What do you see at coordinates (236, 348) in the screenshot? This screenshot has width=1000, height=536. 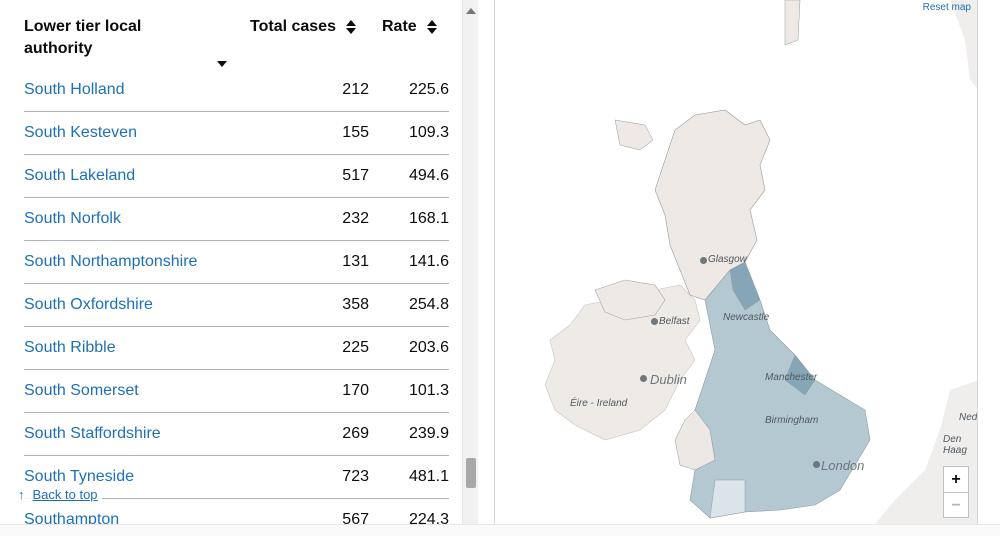 I see `table-row: South Ribble 225 203.6` at bounding box center [236, 348].